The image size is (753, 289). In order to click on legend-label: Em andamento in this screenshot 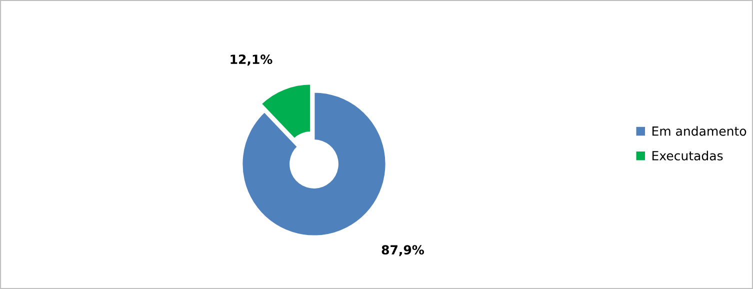, I will do `click(699, 131)`.